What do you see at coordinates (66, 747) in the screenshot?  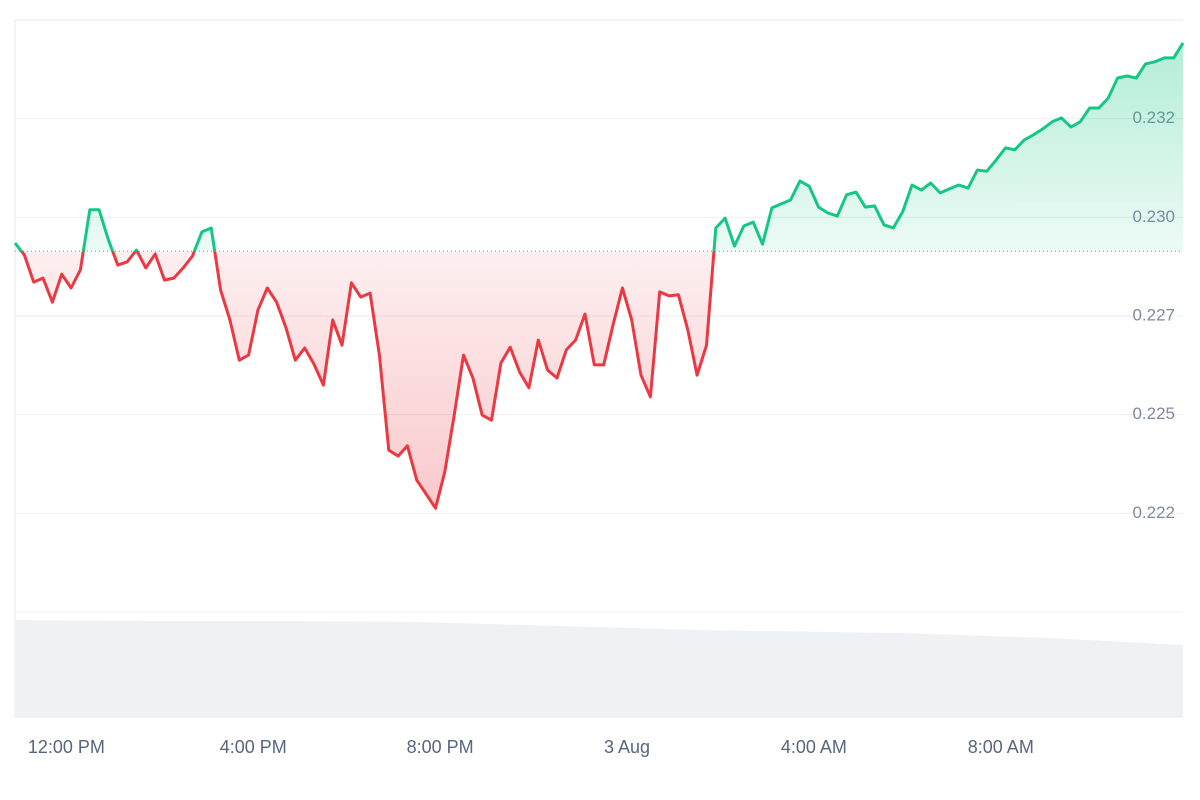 I see `x-tick-label: 12:00 PM` at bounding box center [66, 747].